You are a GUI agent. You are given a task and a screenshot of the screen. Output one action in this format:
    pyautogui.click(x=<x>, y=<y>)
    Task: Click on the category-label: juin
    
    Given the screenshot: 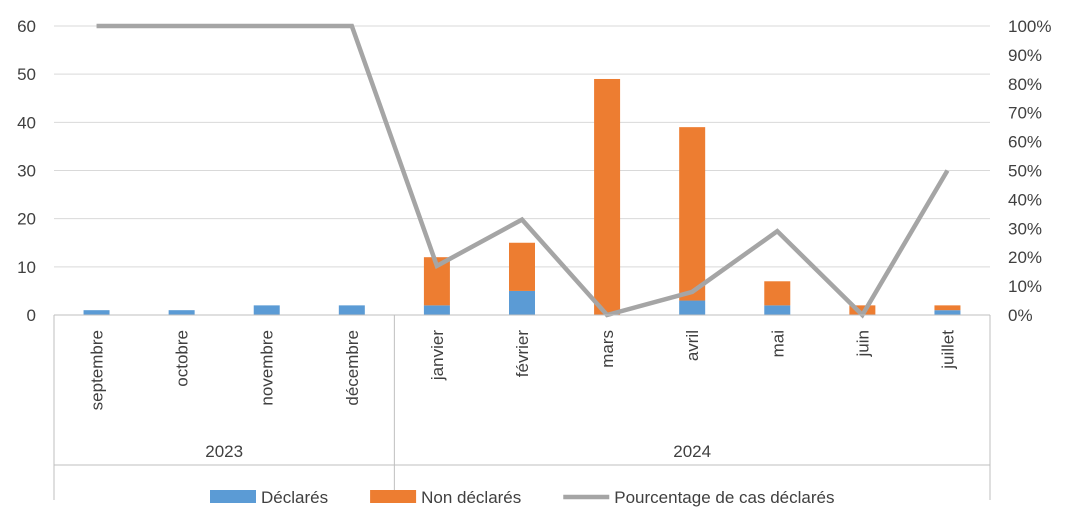 What is the action you would take?
    pyautogui.click(x=862, y=343)
    